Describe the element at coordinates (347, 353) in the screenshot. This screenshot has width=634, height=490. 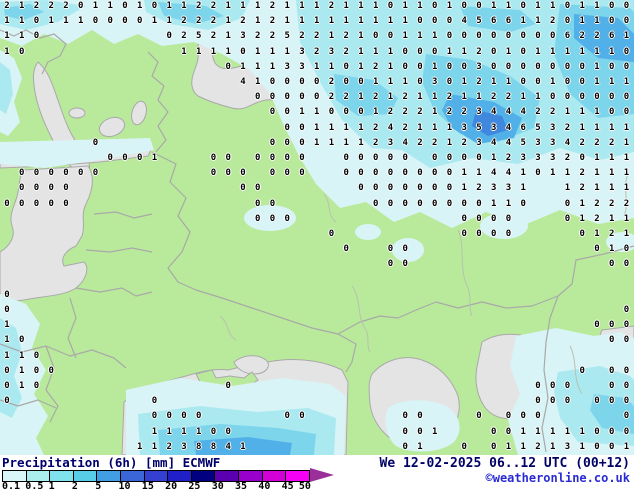
I see `border-ukraine-russia-south` at that location.